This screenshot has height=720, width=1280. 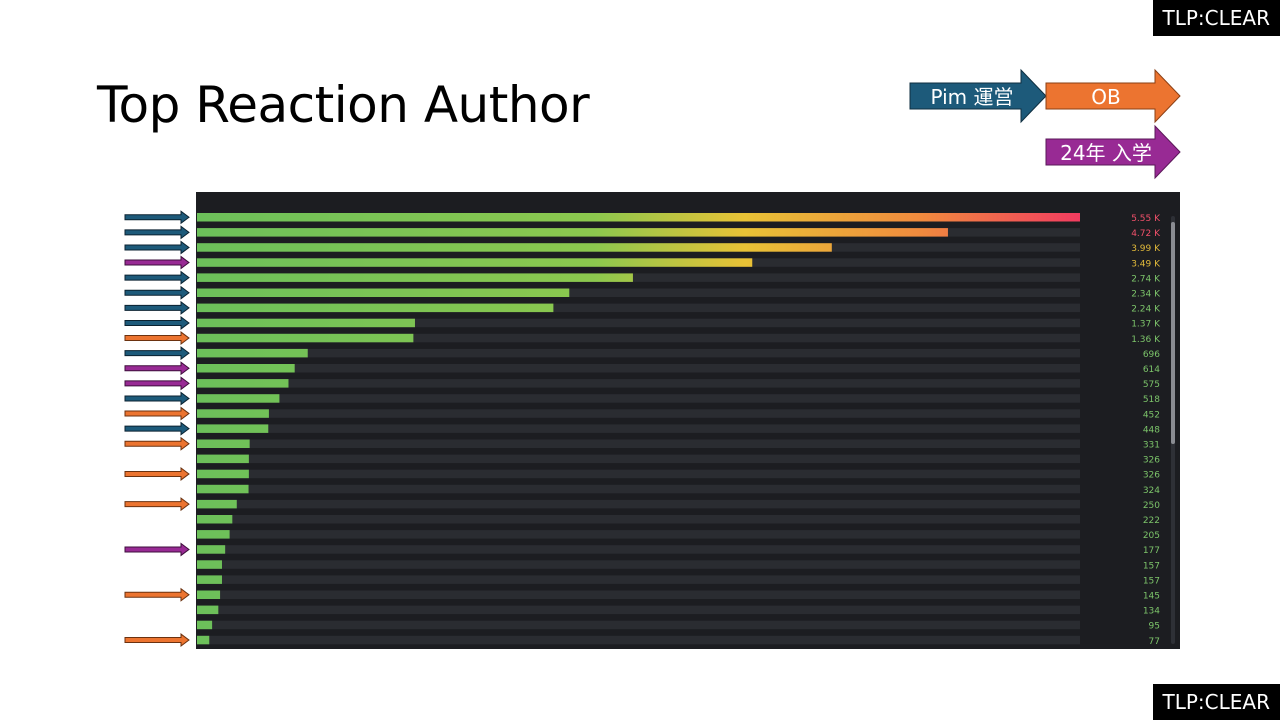 I want to click on bar-value-label: 205, so click(x=1151, y=536).